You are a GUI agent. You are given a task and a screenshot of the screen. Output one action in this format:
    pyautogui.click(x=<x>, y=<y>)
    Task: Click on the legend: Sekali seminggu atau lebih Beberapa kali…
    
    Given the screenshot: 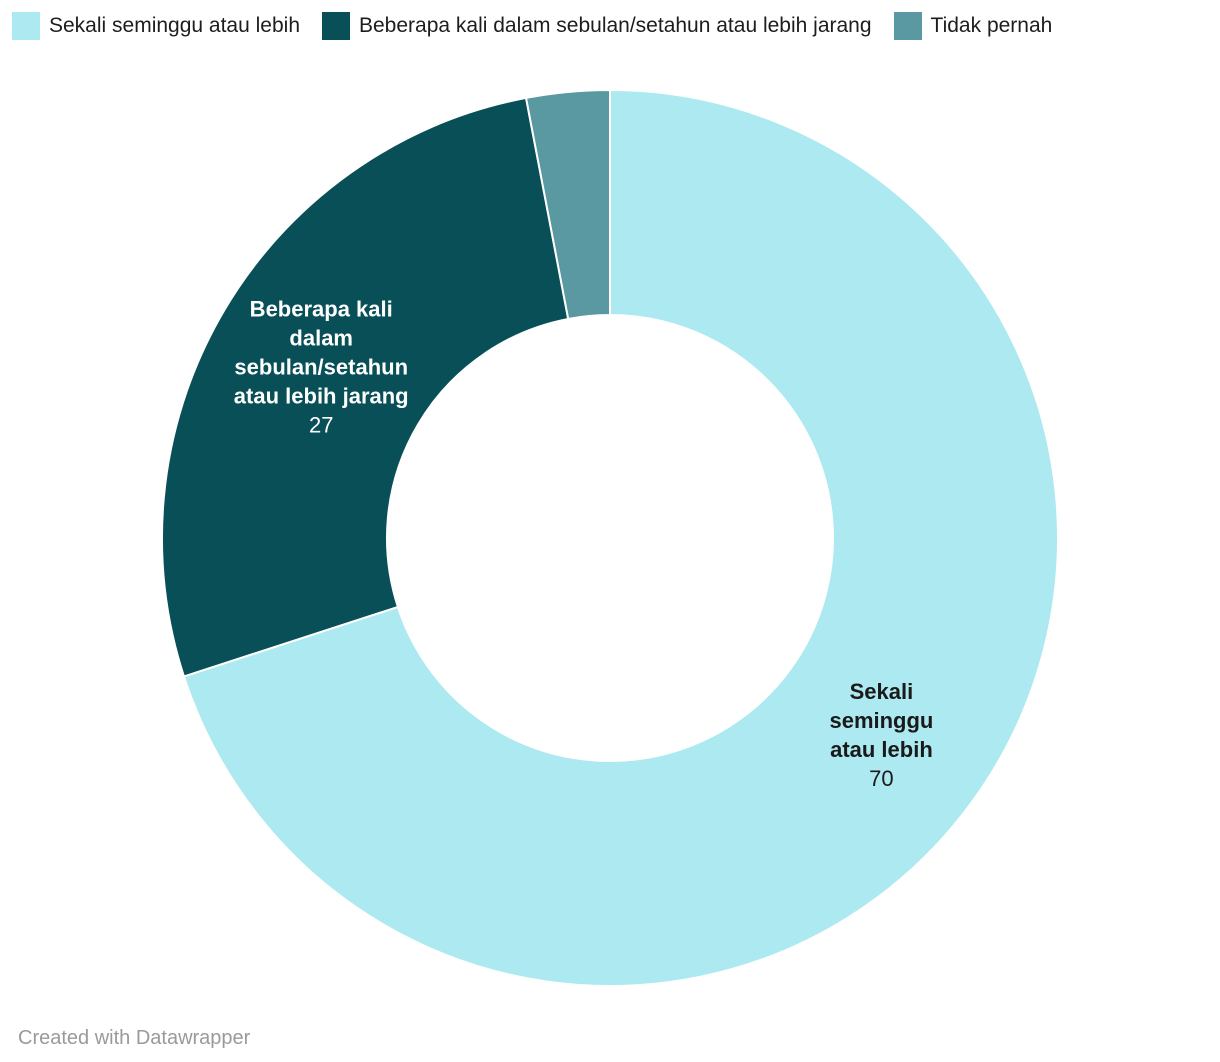 What is the action you would take?
    pyautogui.click(x=610, y=26)
    